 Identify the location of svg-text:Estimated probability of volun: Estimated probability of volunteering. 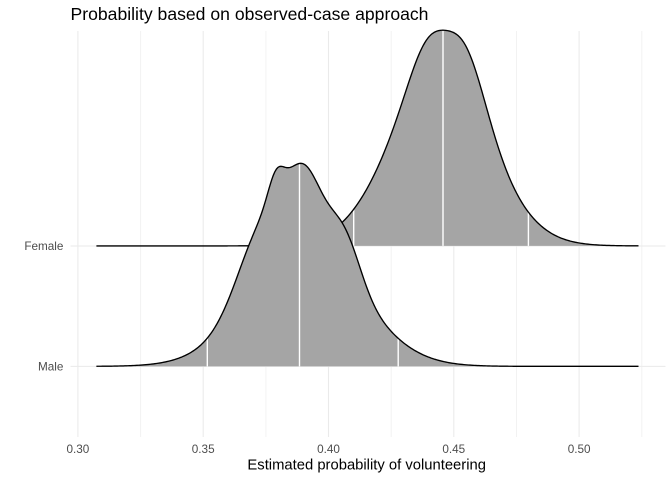
(366, 466).